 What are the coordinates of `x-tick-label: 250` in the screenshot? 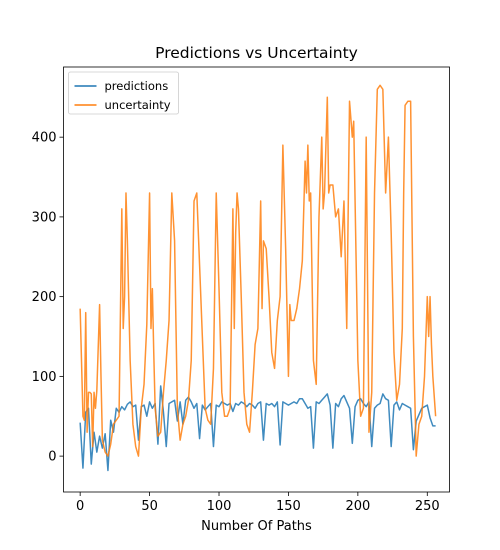 It's located at (427, 506).